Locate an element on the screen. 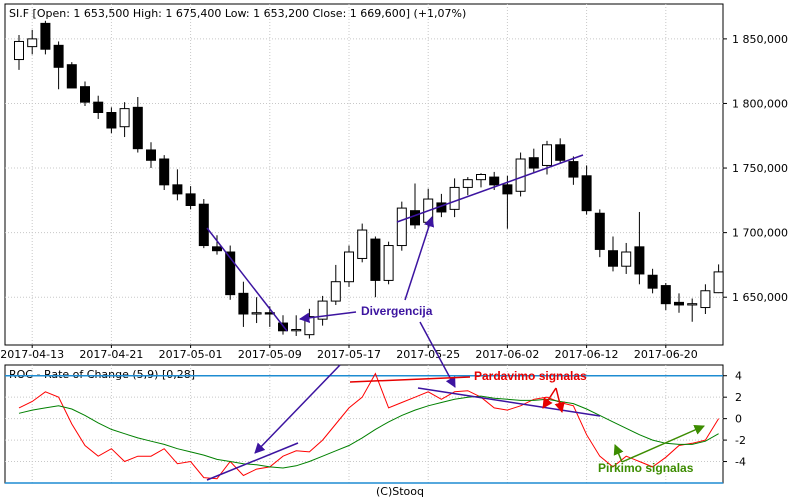 The width and height of the screenshot is (800, 500). x-tick-label: 2017-05-25 is located at coordinates (428, 354).